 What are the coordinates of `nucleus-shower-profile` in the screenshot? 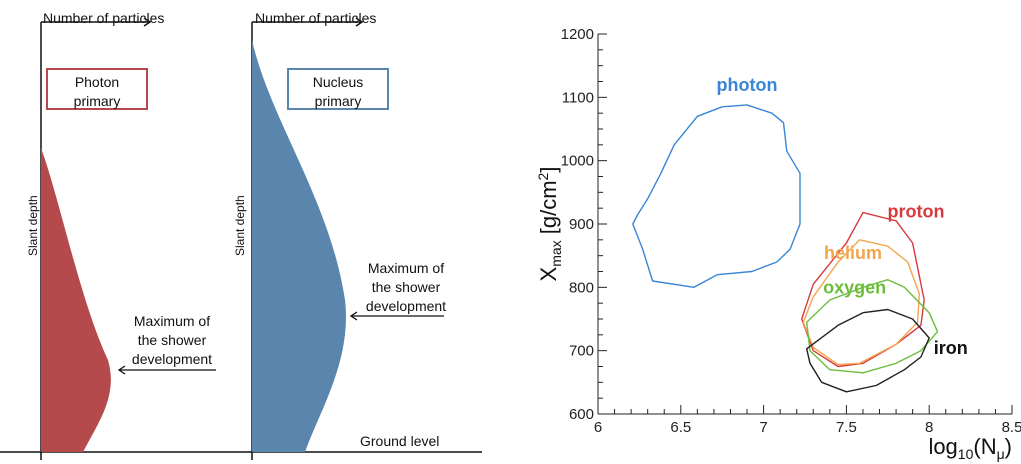 It's located at (299, 246).